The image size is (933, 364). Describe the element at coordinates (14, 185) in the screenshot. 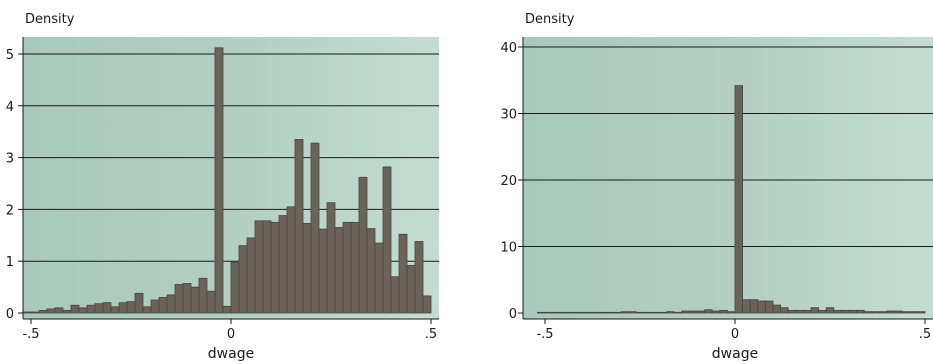

I see `y-ticks: 0 1 2 3 4 5` at that location.